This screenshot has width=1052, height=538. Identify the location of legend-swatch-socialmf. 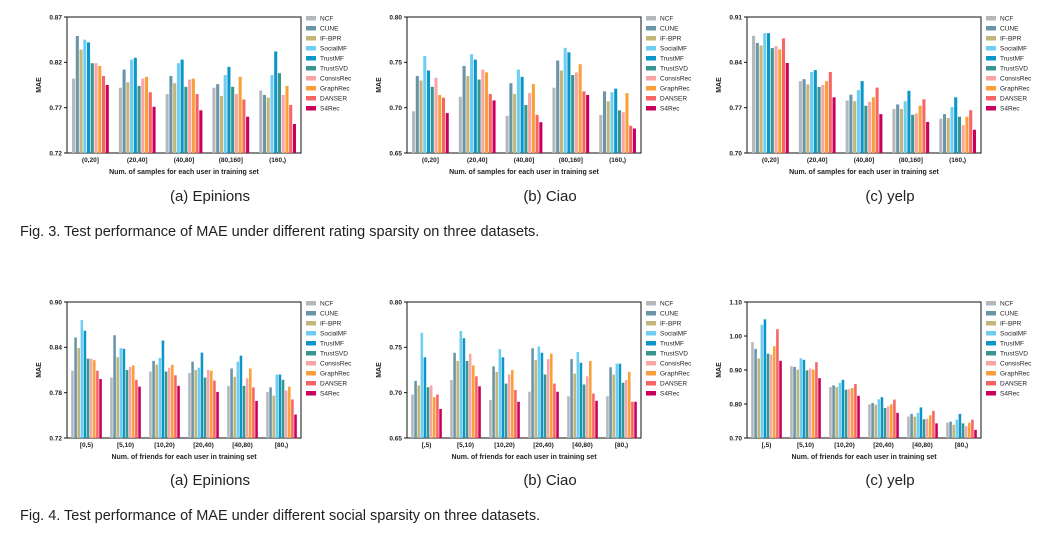
(991, 48).